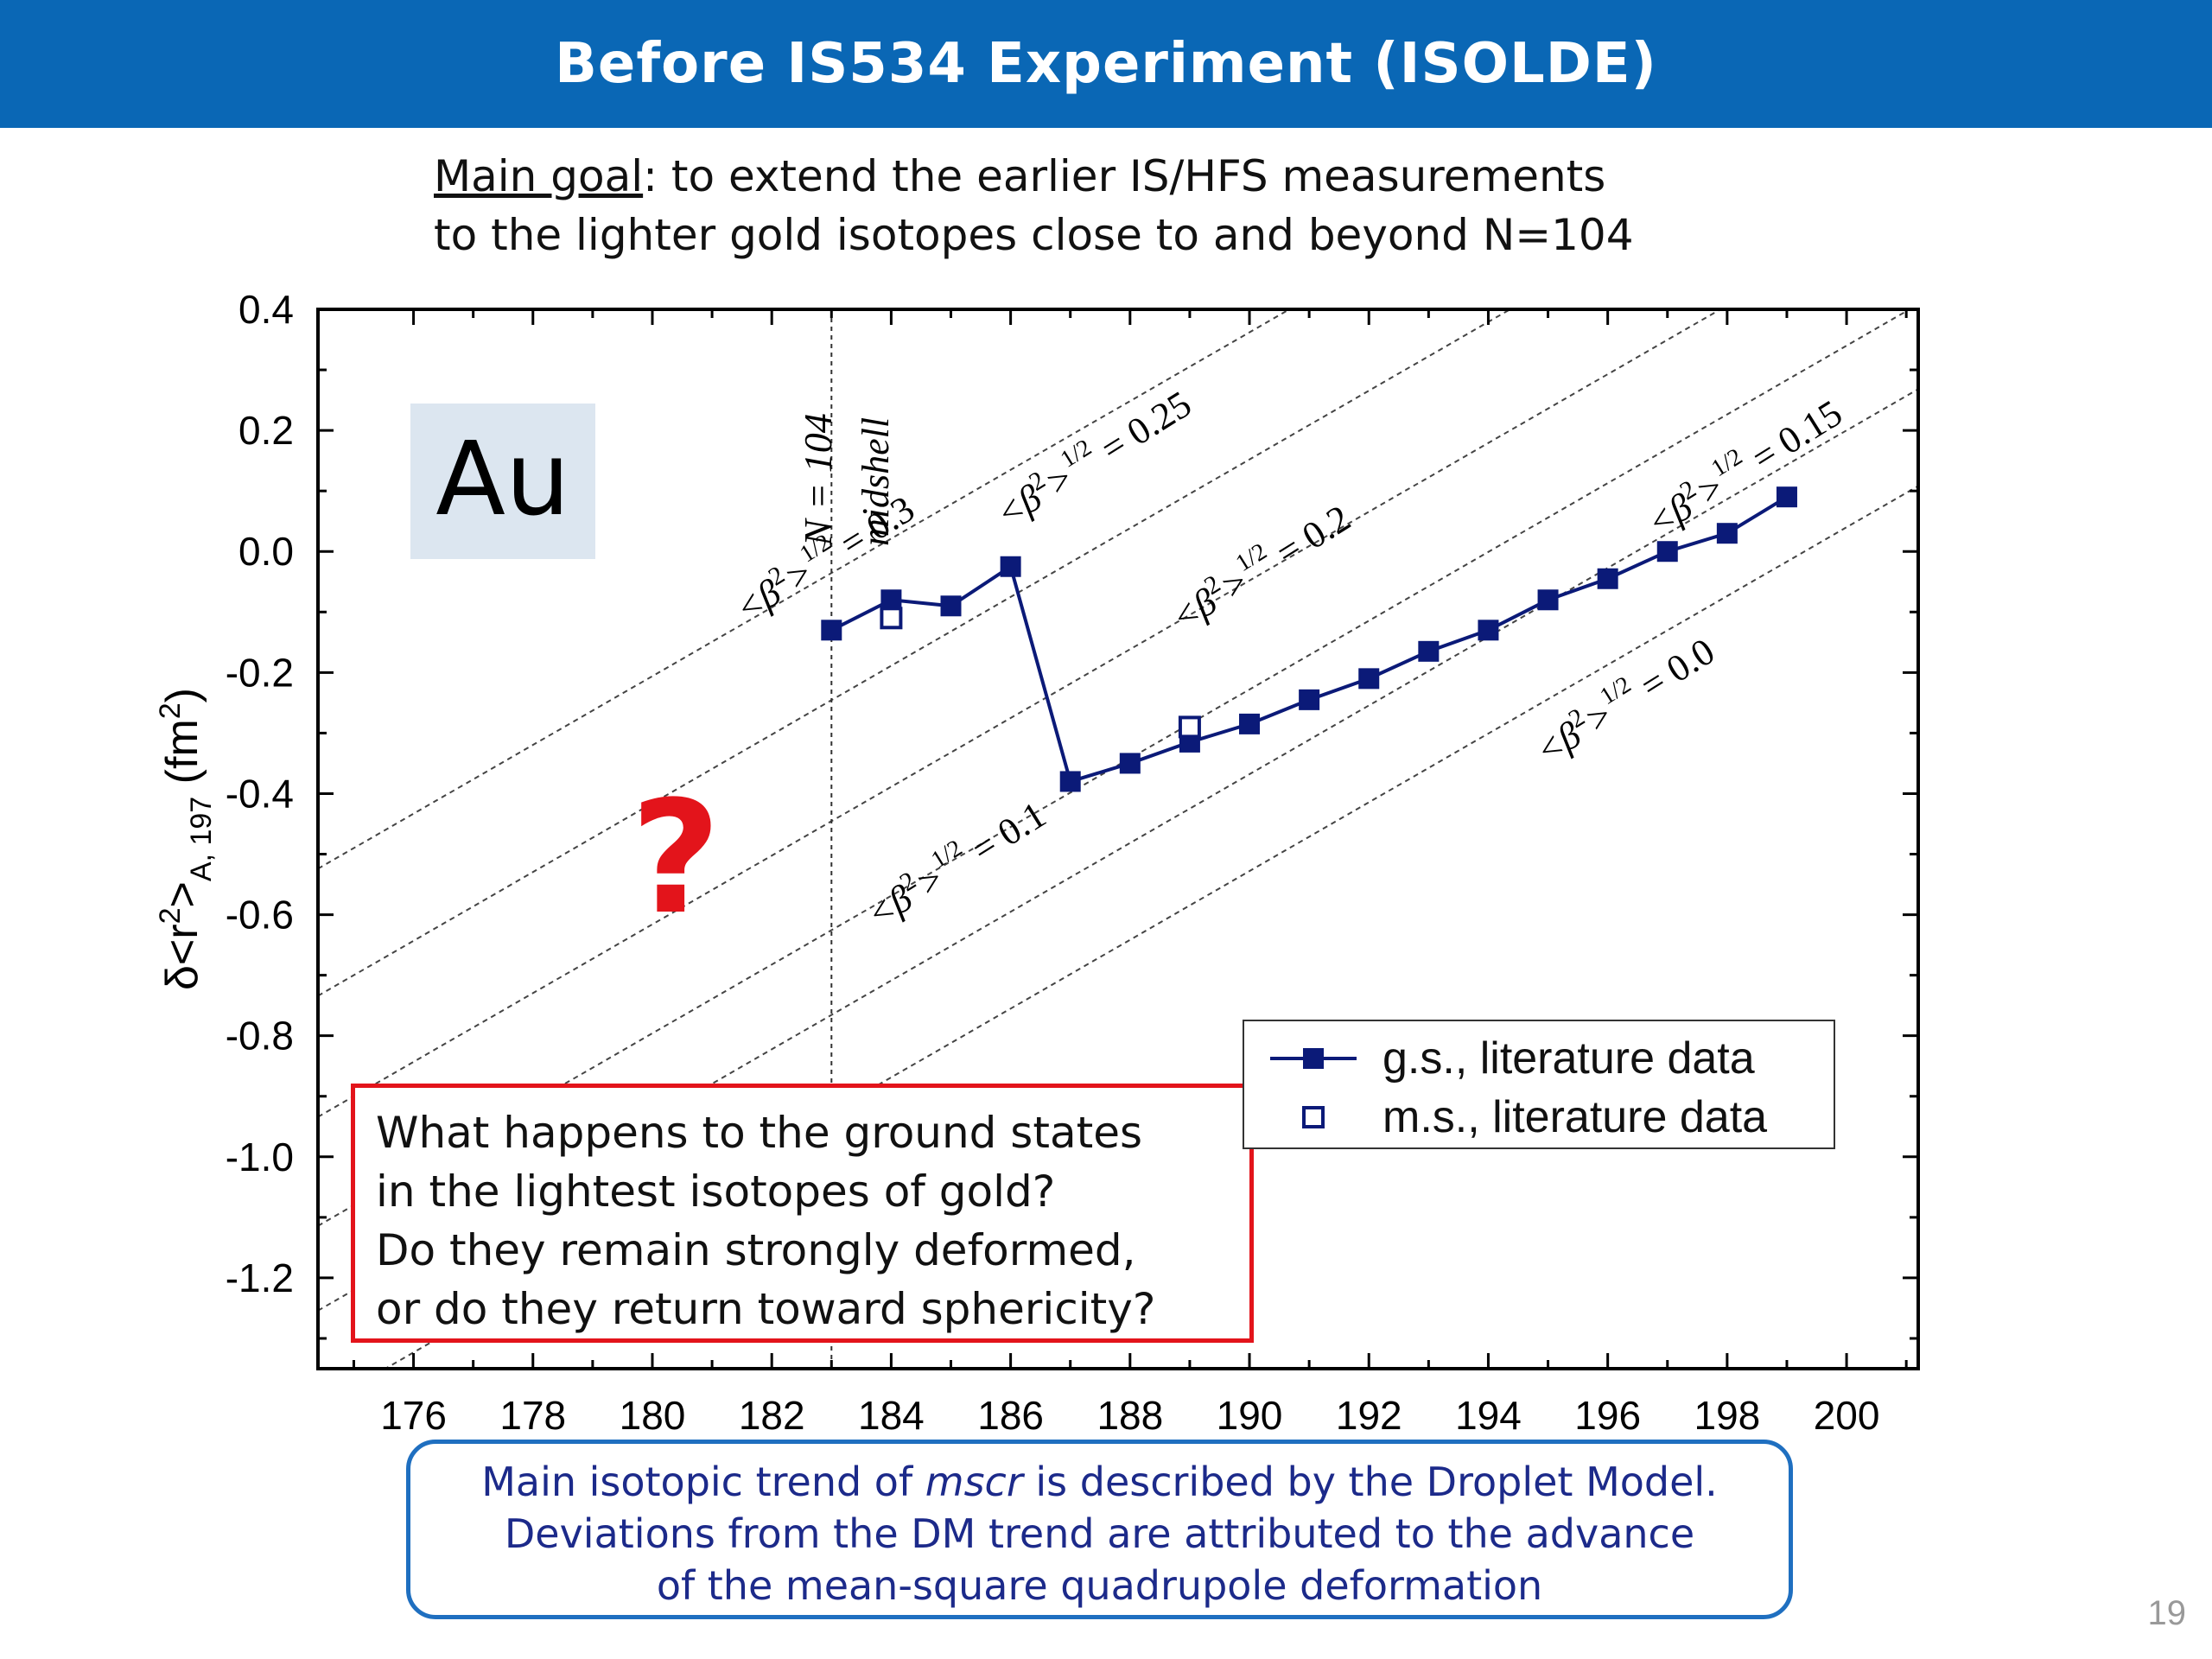 The height and width of the screenshot is (1659, 2212). Describe the element at coordinates (1010, 1415) in the screenshot. I see `x-tick-label: 186` at that location.